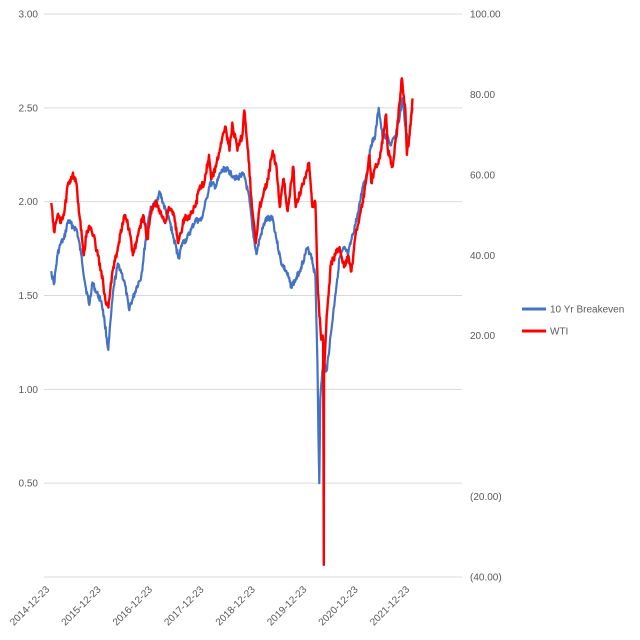 This screenshot has height=640, width=640. Describe the element at coordinates (339, 606) in the screenshot. I see `x-tick-label: 2020-12-23` at that location.